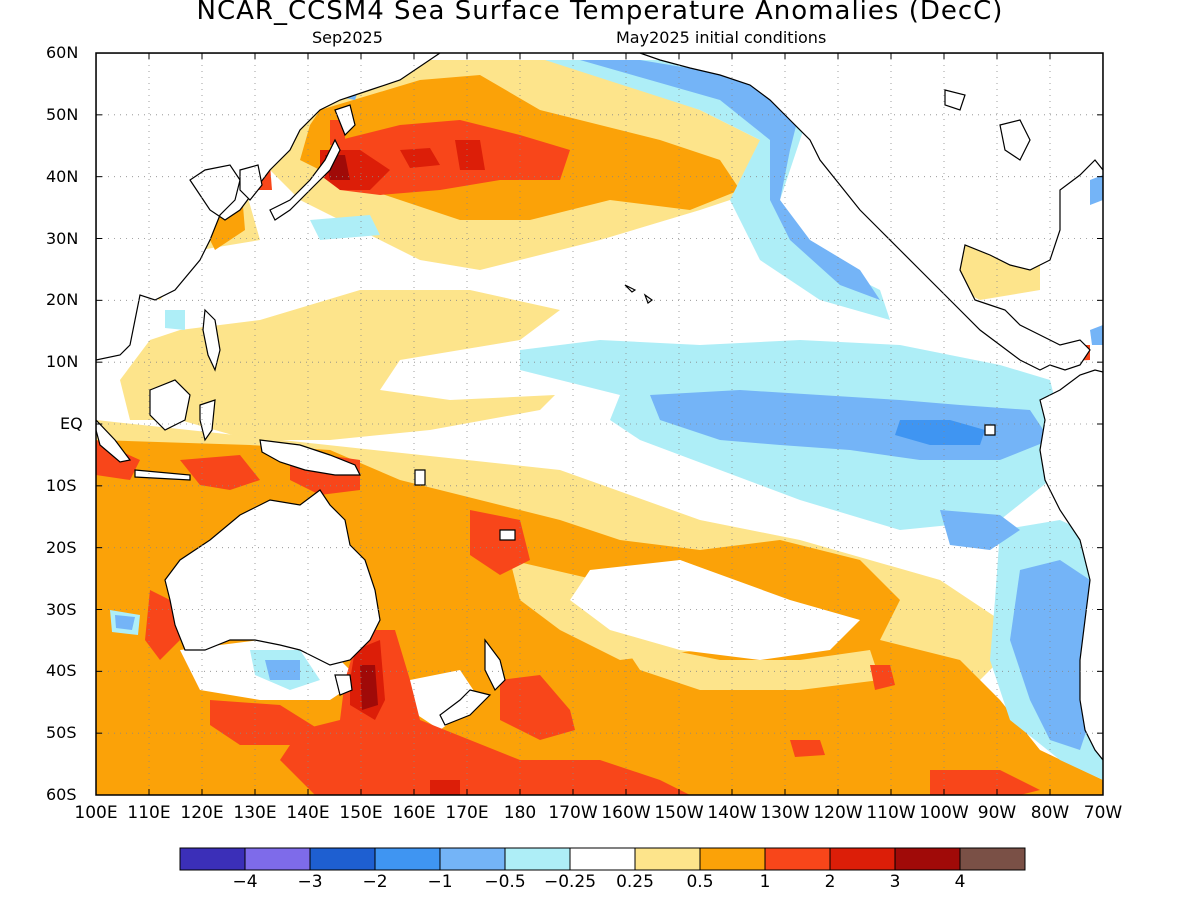 The width and height of the screenshot is (1200, 900). I want to click on lon-tick-label: 160E, so click(414, 813).